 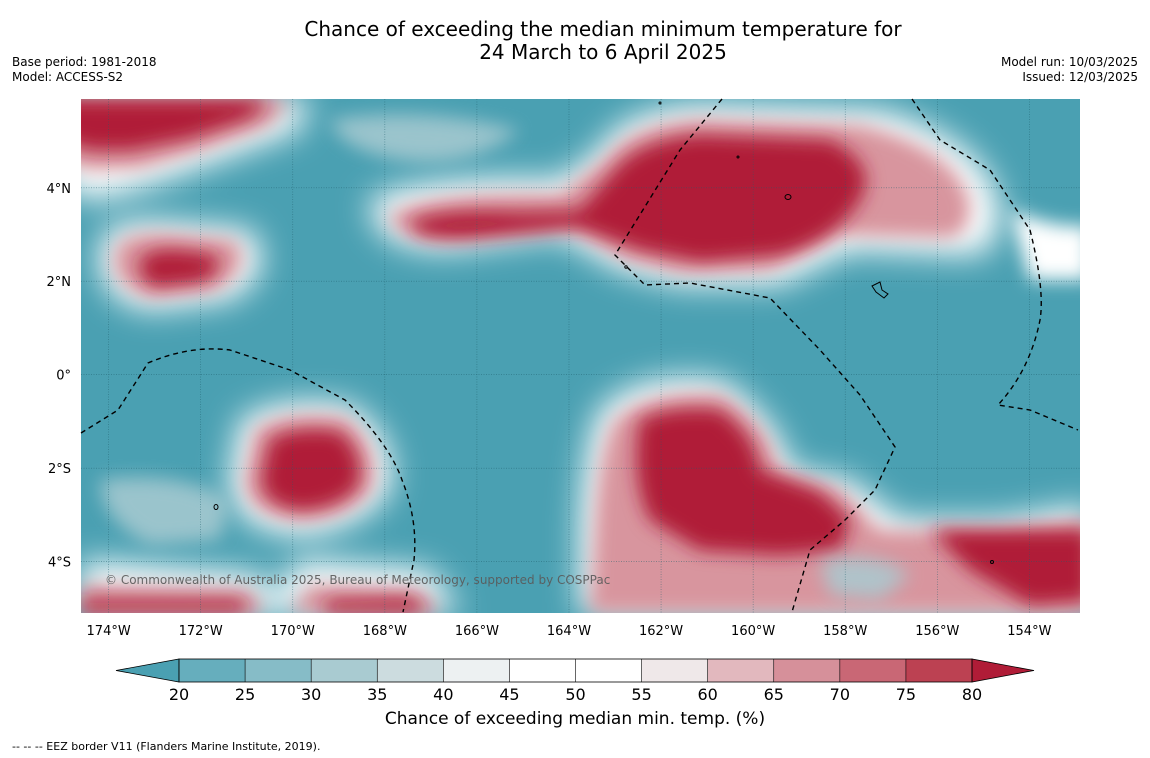 What do you see at coordinates (63, 376) in the screenshot?
I see `latitude-tick-label: 0°` at bounding box center [63, 376].